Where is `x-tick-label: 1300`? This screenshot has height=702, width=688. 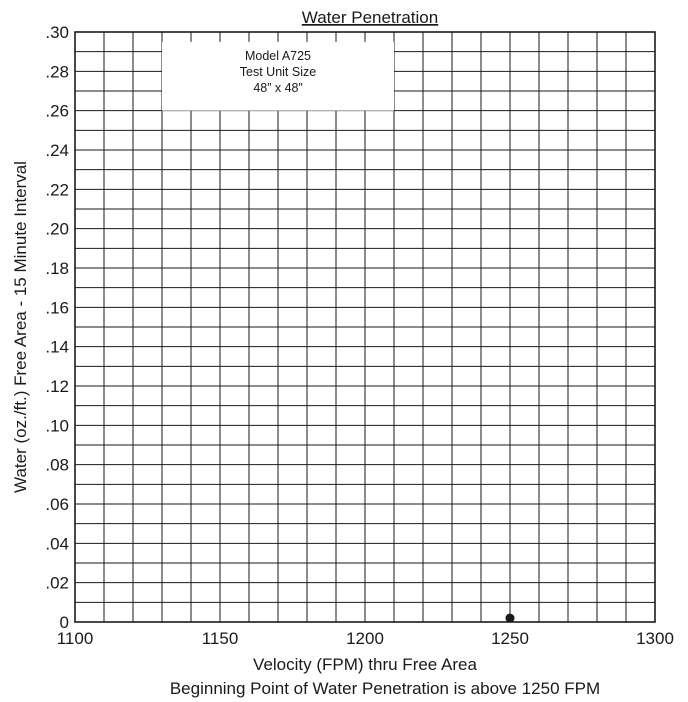 x-tick-label: 1300 is located at coordinates (655, 638).